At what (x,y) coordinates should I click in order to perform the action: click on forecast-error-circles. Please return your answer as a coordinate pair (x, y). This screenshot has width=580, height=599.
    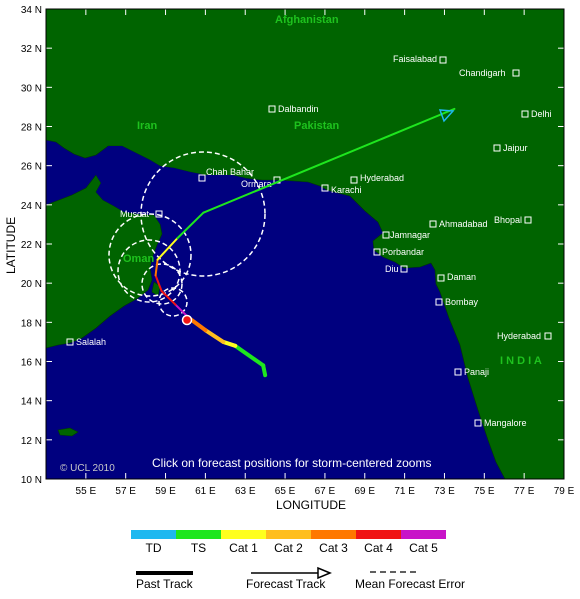
    Looking at the image, I should click on (187, 234).